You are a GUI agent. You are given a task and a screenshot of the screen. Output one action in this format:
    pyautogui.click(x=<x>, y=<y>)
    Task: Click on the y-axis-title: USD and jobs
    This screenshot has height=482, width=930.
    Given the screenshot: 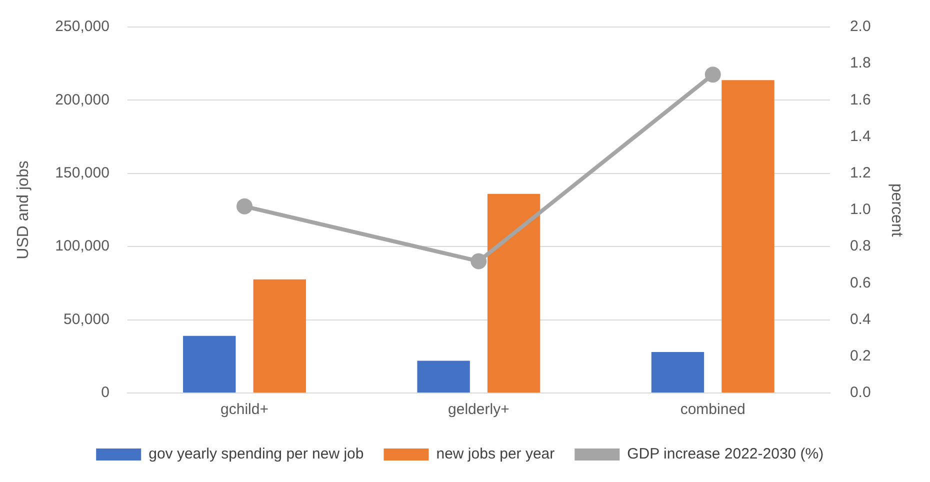 What is the action you would take?
    pyautogui.click(x=23, y=210)
    